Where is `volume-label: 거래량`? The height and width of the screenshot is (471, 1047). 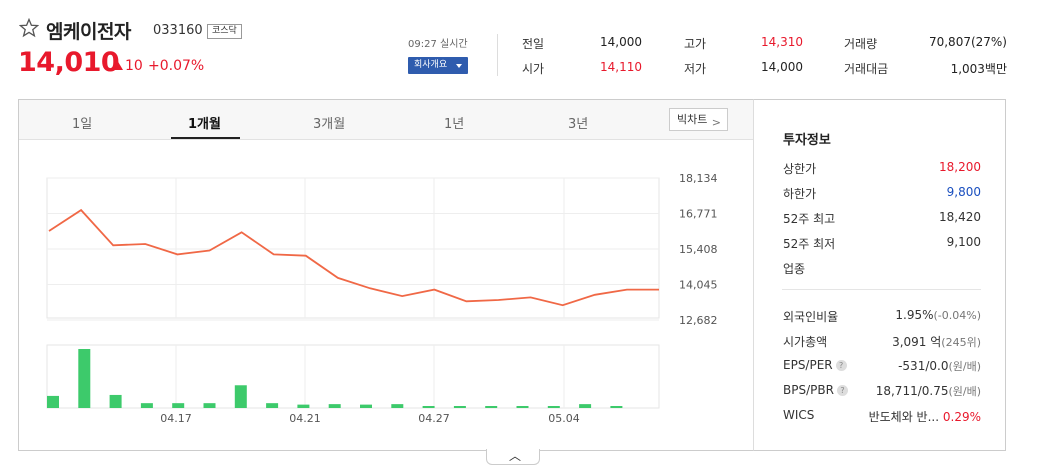
volume-label: 거래량 is located at coordinates (861, 44).